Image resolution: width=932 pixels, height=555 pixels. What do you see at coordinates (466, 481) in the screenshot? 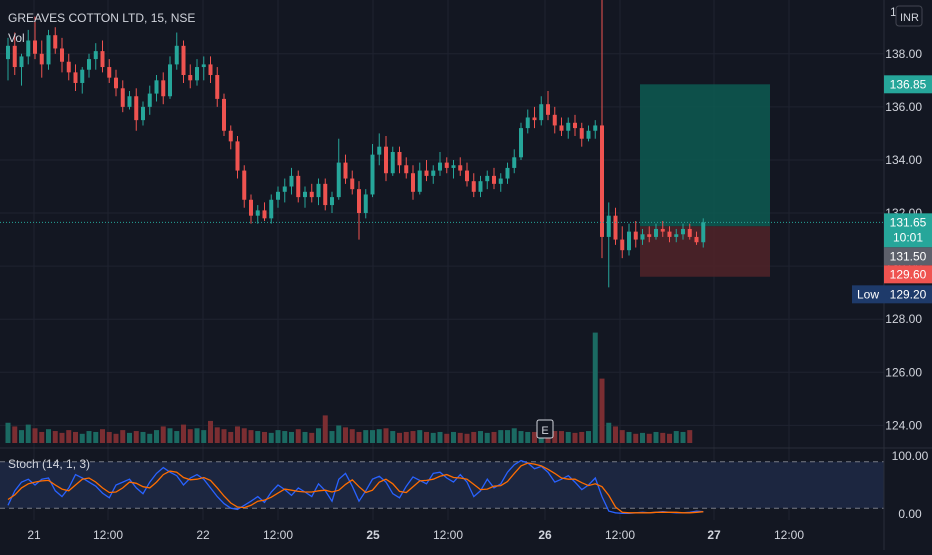
I see `stochastic-pane` at bounding box center [466, 481].